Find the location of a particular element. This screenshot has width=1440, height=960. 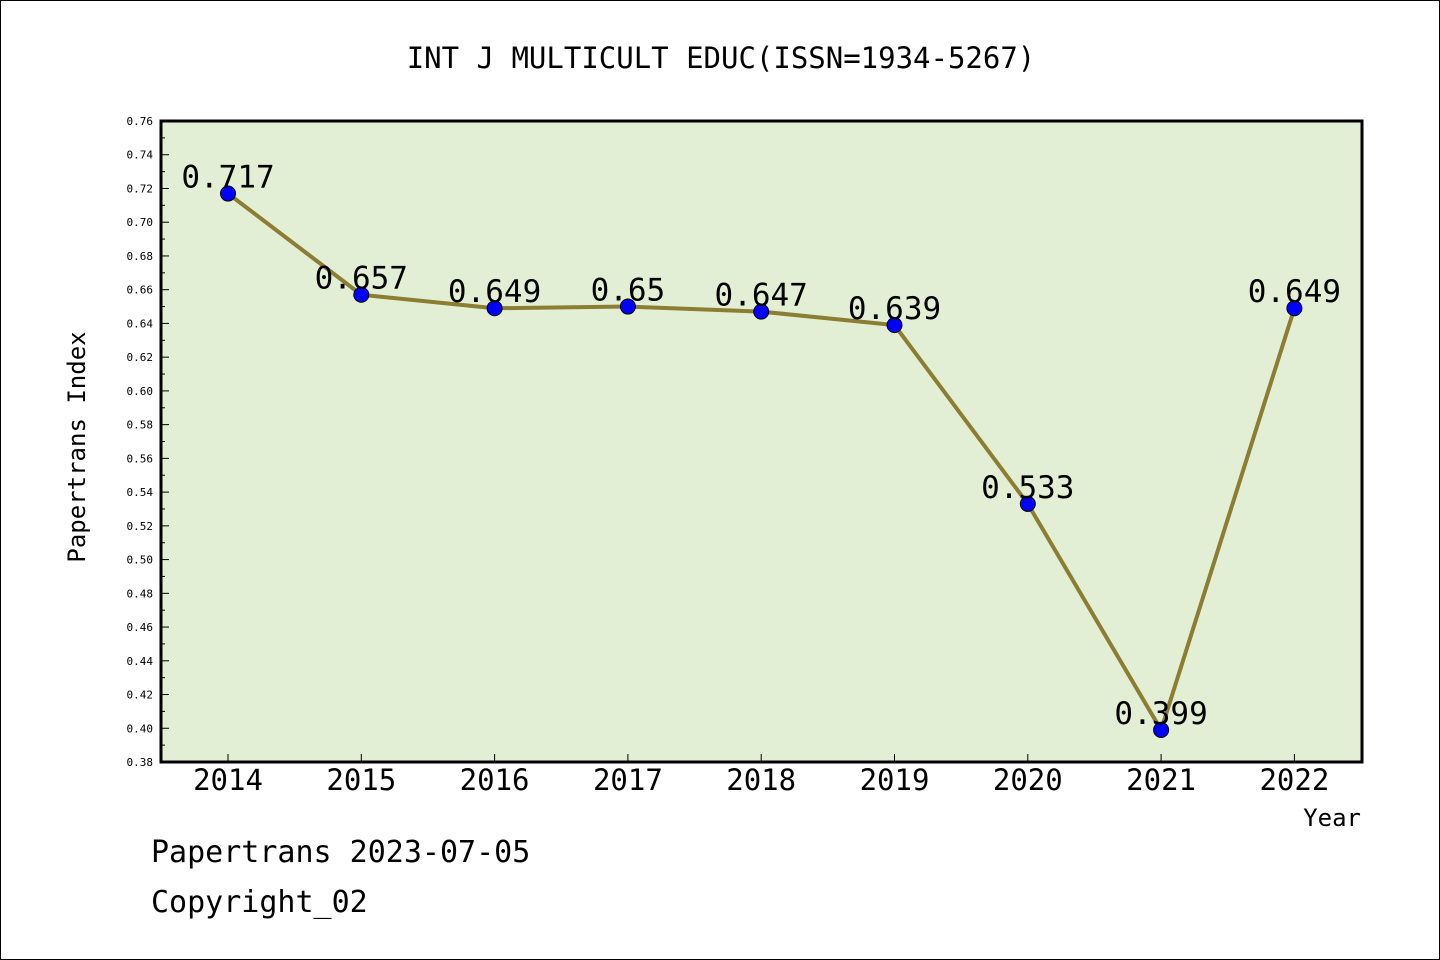

y-tick-label: 0.76 is located at coordinates (140, 121).